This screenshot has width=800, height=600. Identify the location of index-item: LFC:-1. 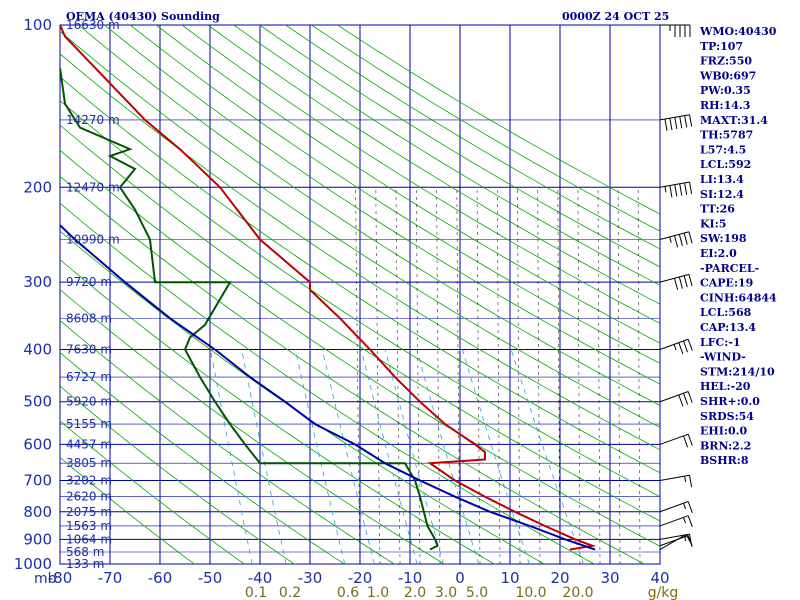
(720, 342).